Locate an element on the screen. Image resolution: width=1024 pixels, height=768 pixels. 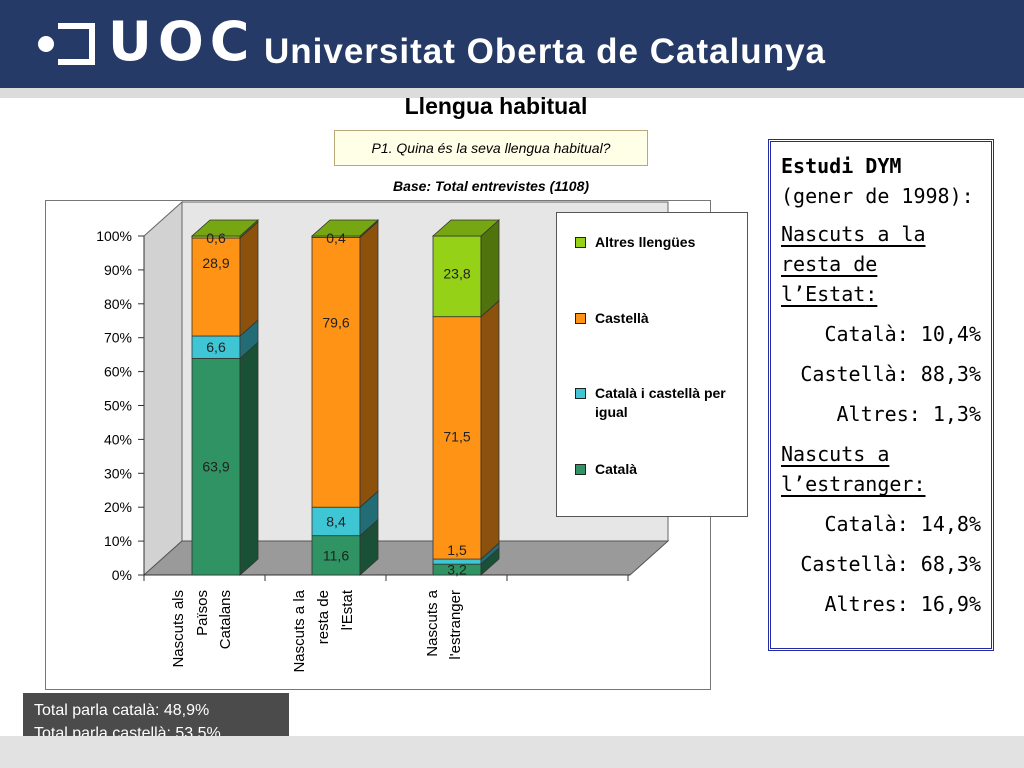
footer-band is located at coordinates (512, 752).